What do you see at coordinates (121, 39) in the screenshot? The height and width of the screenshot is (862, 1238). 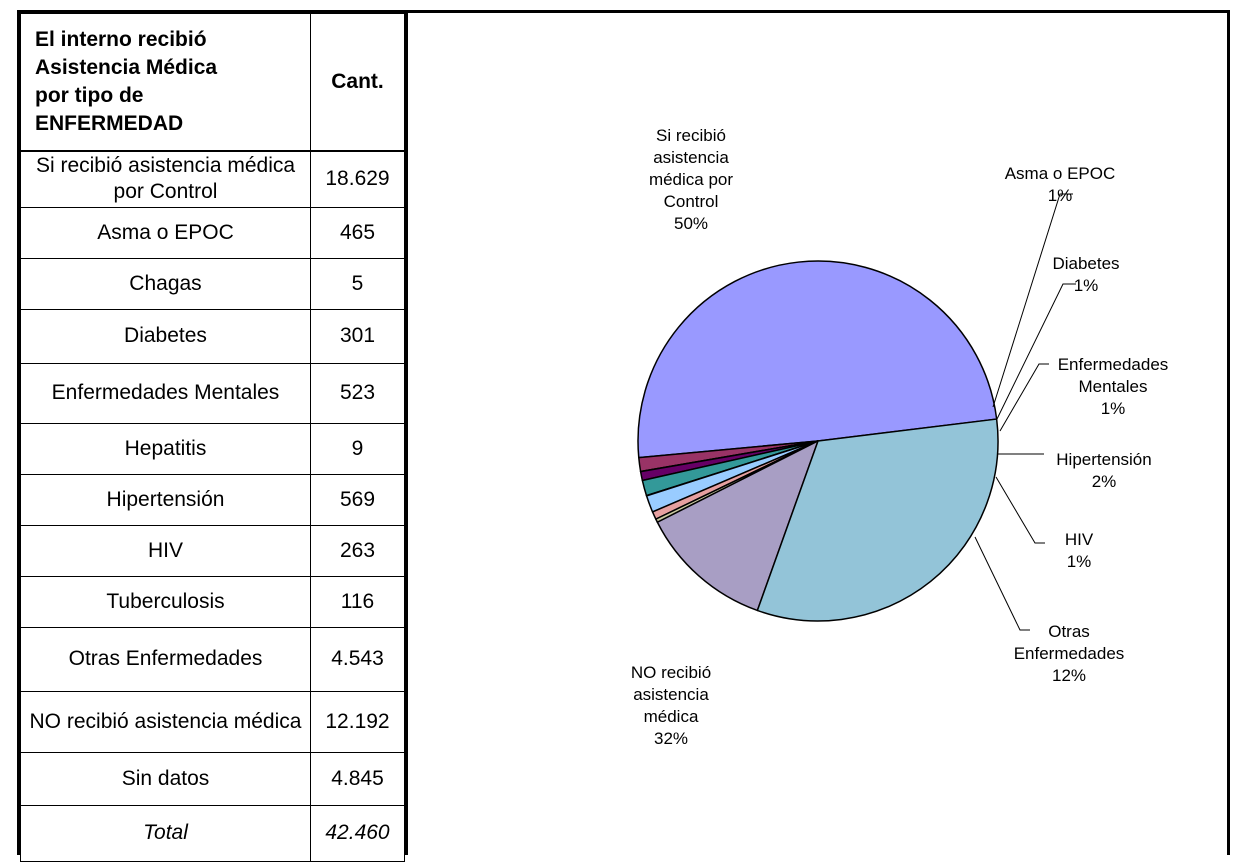 I see `header-line: El interno recibió` at bounding box center [121, 39].